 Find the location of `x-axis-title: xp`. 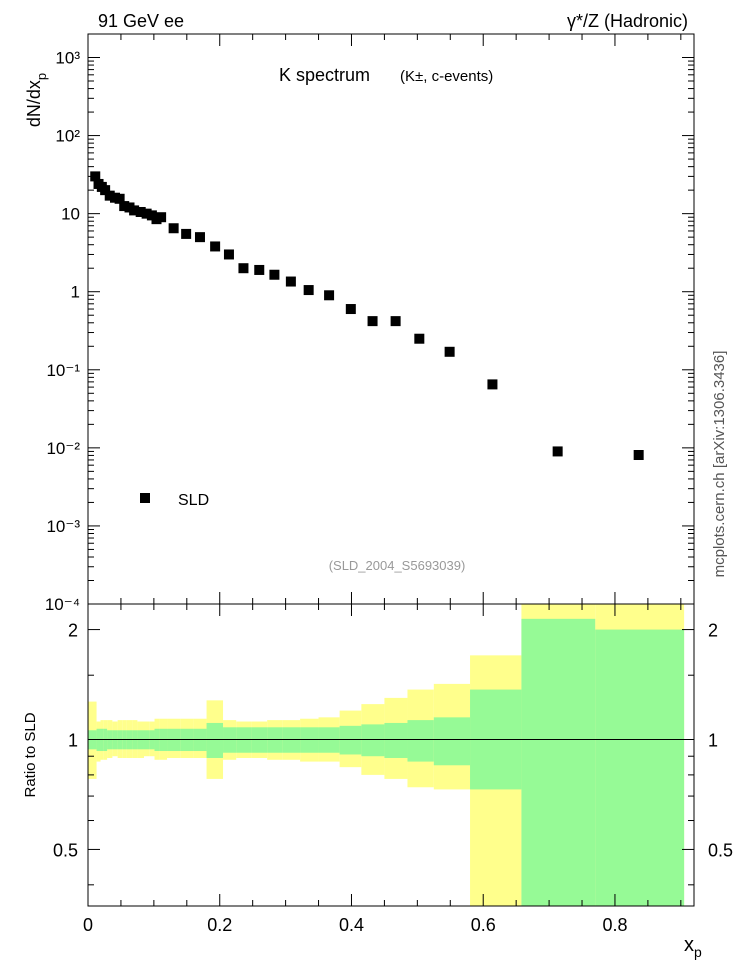

x-axis-title: xp is located at coordinates (693, 947).